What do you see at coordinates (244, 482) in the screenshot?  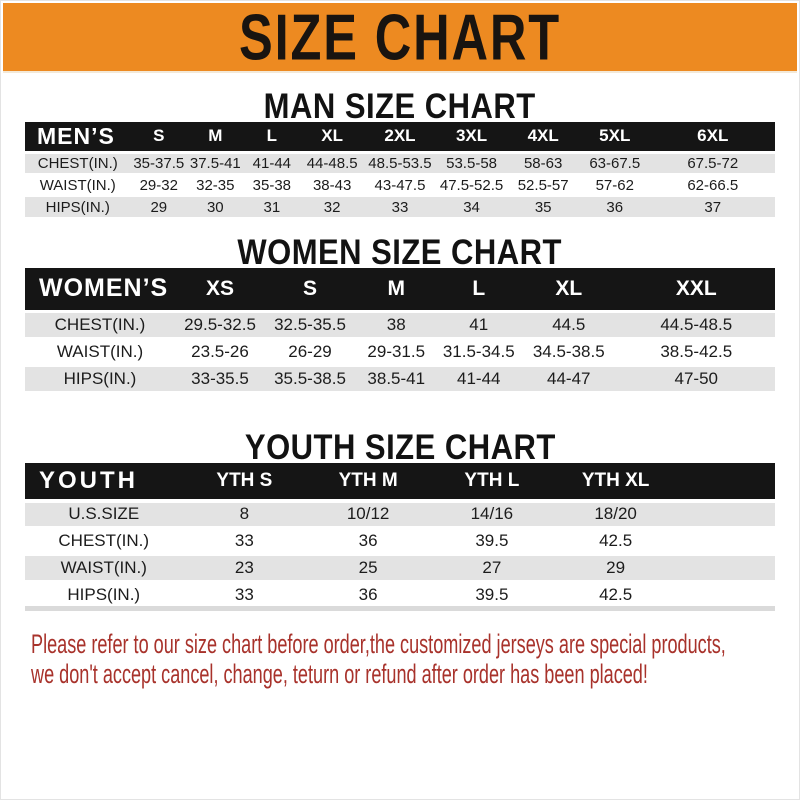 I see `youth-col-header: YTH S` at bounding box center [244, 482].